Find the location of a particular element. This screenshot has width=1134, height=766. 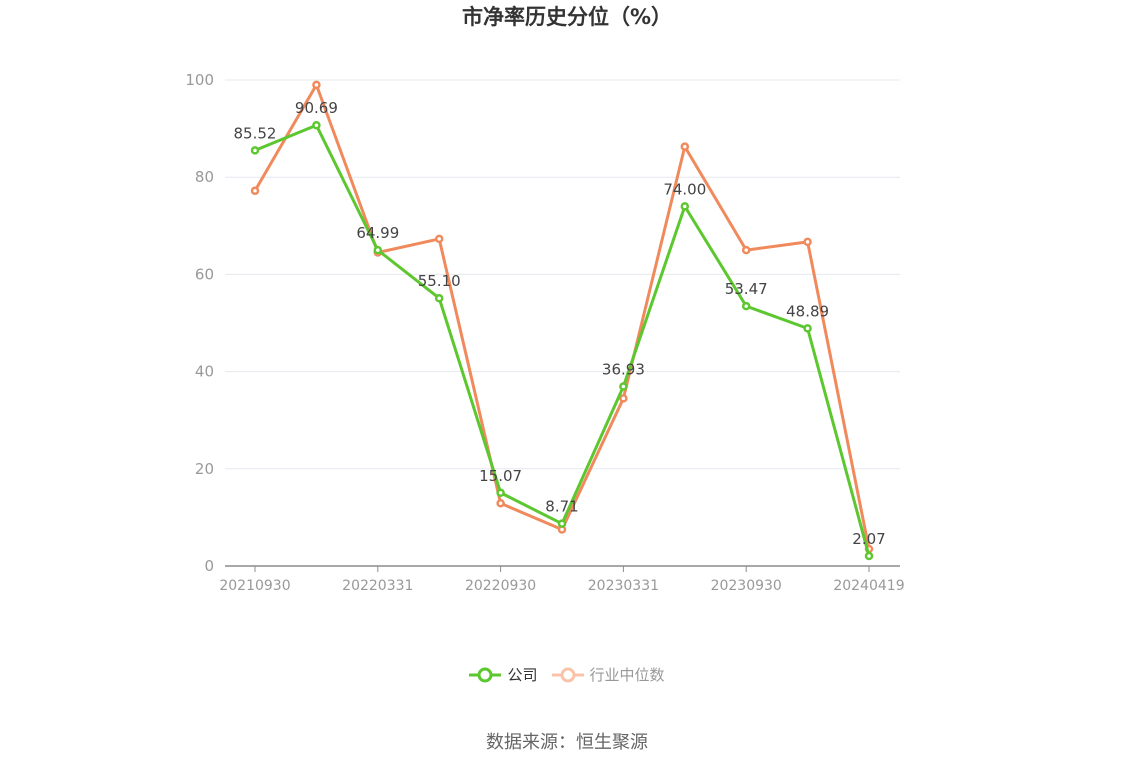

legend-item-company: 公司 is located at coordinates (503, 674).